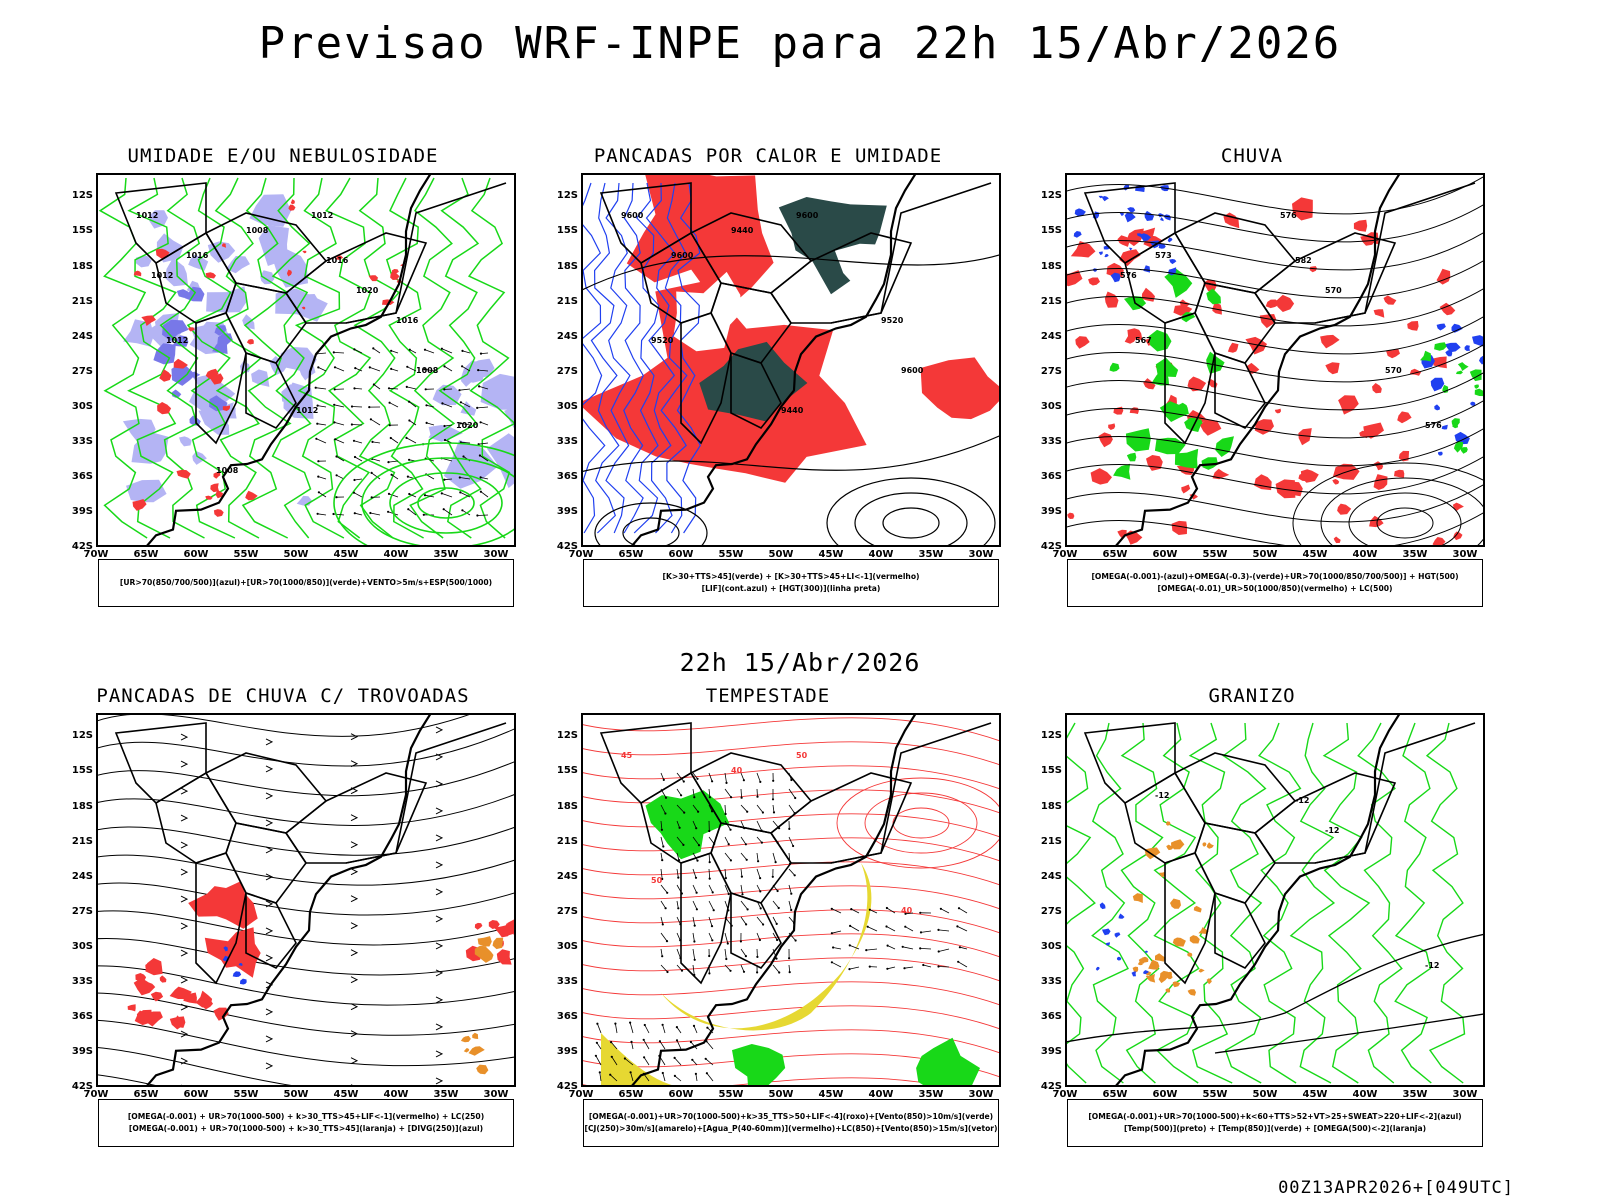 Image resolution: width=1600 pixels, height=1200 pixels. Describe the element at coordinates (567, 981) in the screenshot. I see `lat-tick-label: 33S` at that location.